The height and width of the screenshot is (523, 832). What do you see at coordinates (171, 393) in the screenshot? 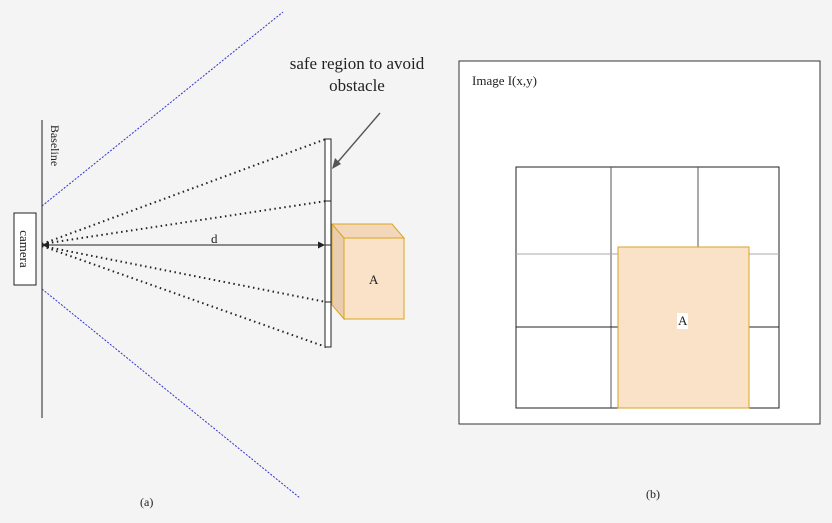
I see `fov-lower-line` at bounding box center [171, 393].